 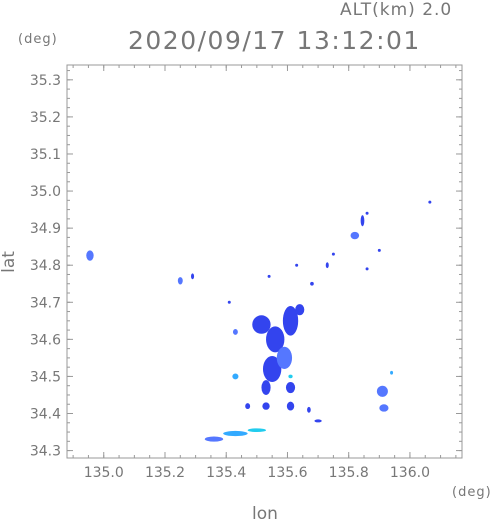 I want to click on timestamp-title: 2020/09/17 13:12:01, so click(x=274, y=40).